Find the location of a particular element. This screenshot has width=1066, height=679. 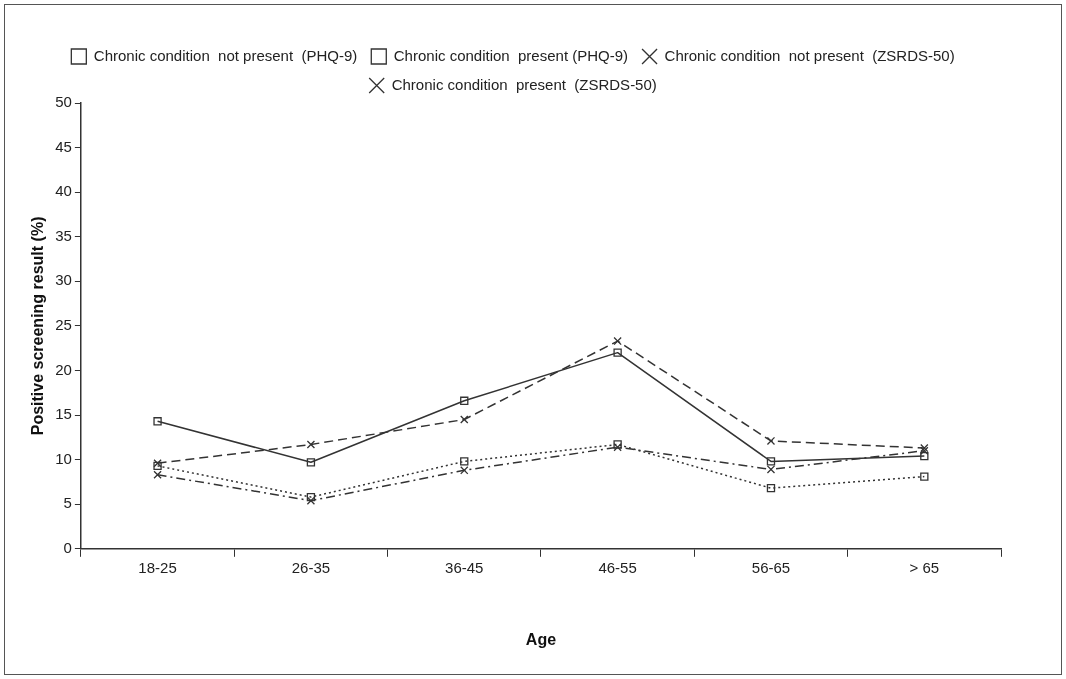

y-tick-label: 50 is located at coordinates (63, 102).